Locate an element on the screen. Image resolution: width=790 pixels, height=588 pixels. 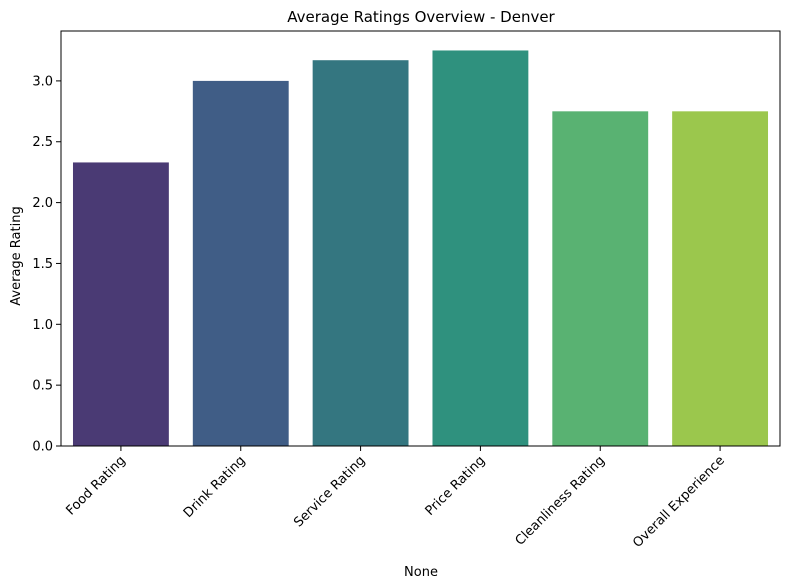
y-tick-label: 2.0 is located at coordinates (42, 203).